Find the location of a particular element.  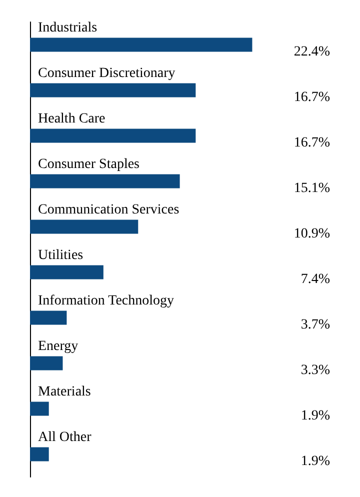

y-tick-label: Consumer Discretionary is located at coordinates (107, 73).